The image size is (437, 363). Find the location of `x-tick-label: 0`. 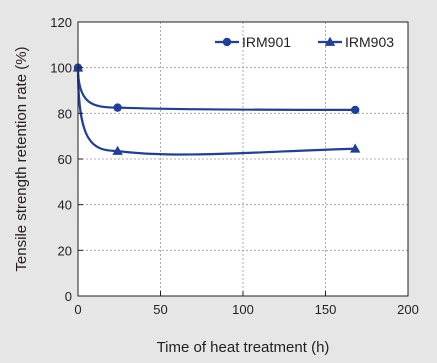

x-tick-label: 0 is located at coordinates (77, 309).